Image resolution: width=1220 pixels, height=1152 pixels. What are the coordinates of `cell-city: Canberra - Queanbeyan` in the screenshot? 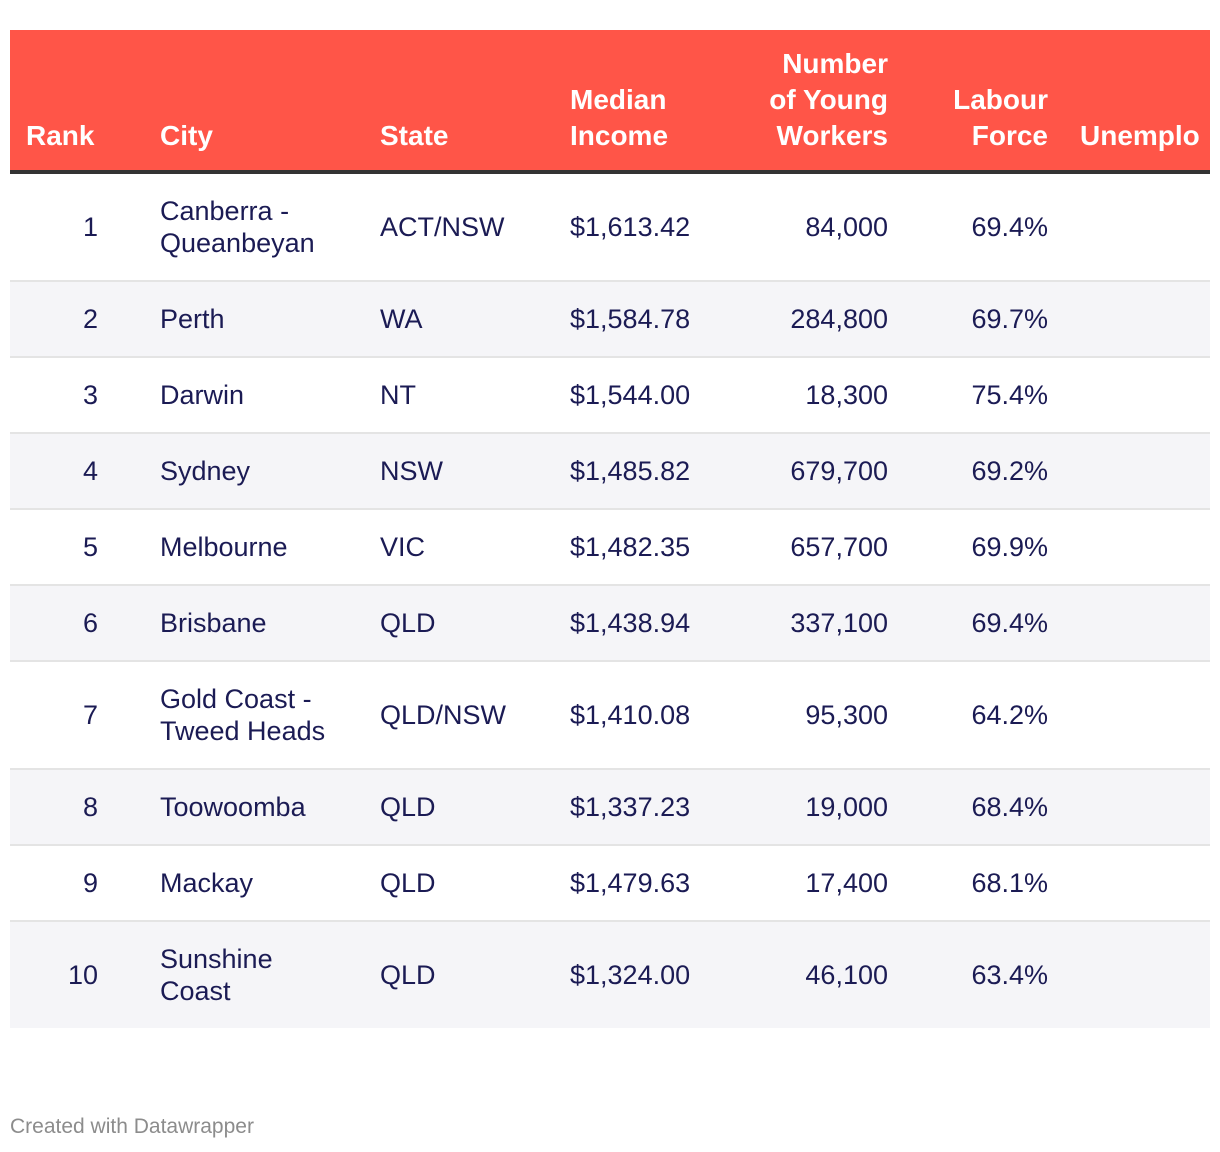 It's located at (254, 227).